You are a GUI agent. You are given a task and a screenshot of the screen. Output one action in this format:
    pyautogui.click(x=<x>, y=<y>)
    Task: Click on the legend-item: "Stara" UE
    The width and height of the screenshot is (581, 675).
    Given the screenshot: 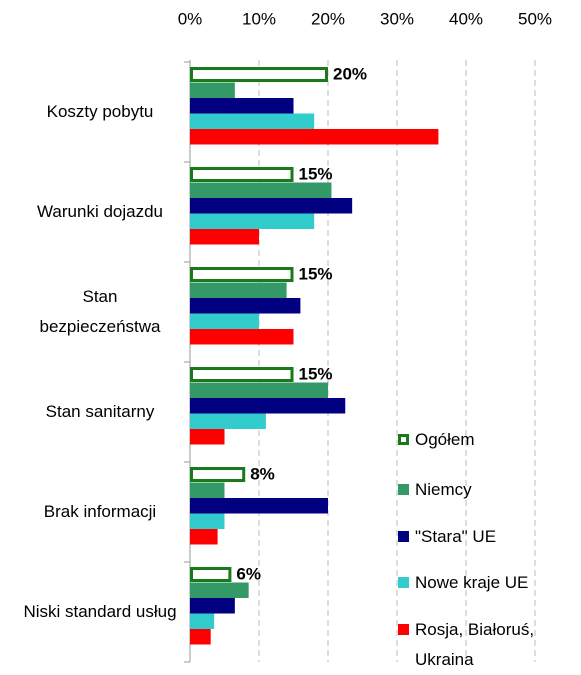 What is the action you would take?
    pyautogui.click(x=488, y=537)
    